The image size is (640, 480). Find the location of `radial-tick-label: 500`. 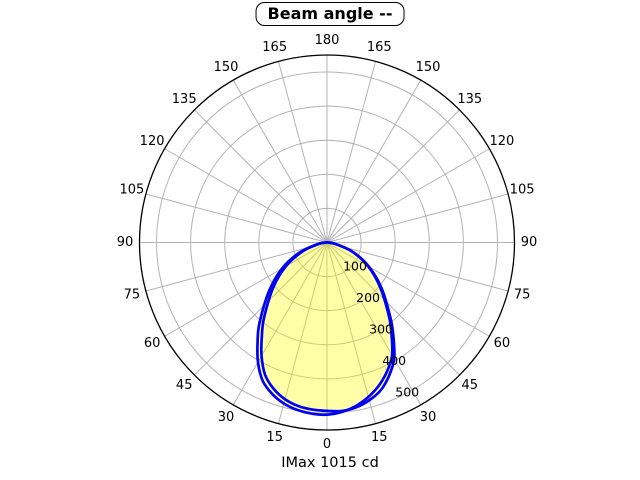

radial-tick-label: 500 is located at coordinates (407, 392).